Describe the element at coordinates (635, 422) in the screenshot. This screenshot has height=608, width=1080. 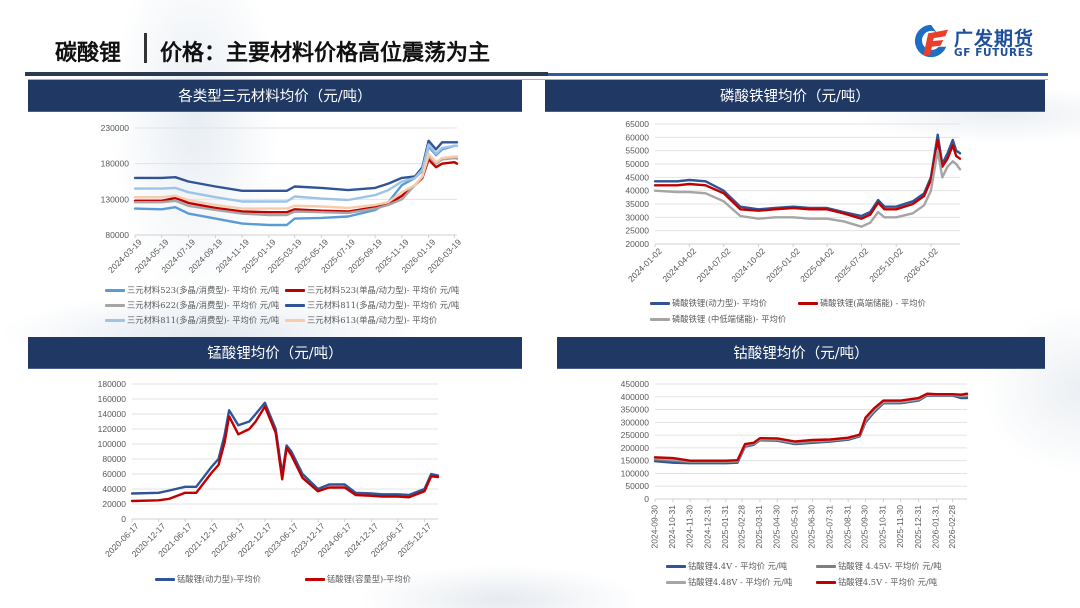
I see `y-tick-label: 300000` at that location.